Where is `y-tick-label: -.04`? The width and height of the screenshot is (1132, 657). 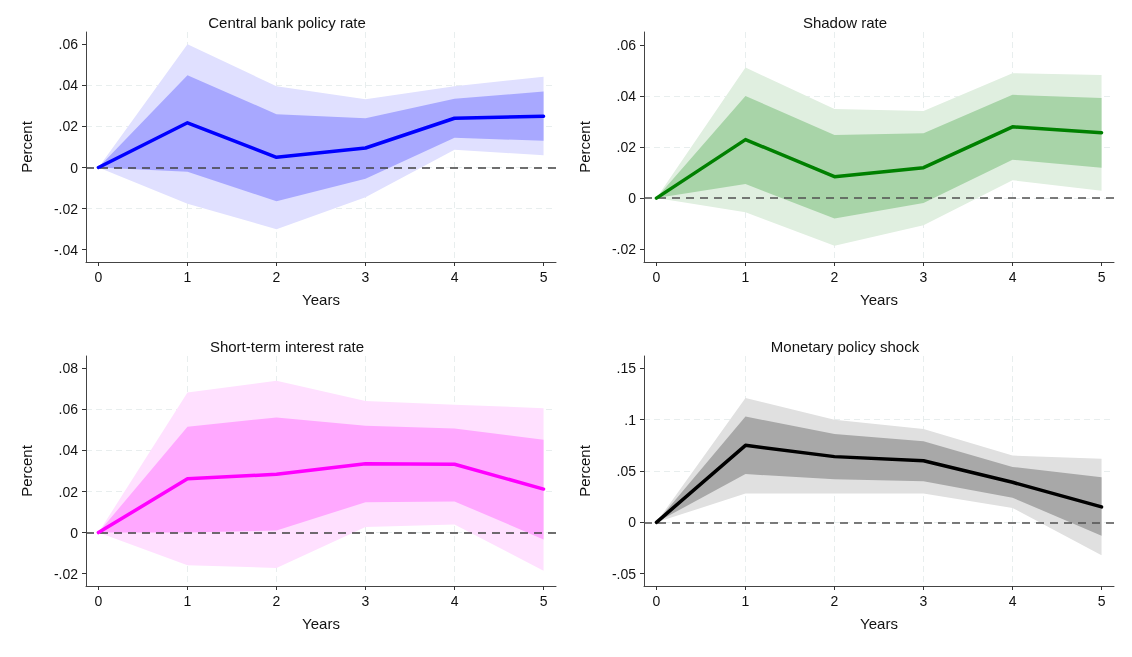 y-tick-label: -.04 is located at coordinates (66, 249).